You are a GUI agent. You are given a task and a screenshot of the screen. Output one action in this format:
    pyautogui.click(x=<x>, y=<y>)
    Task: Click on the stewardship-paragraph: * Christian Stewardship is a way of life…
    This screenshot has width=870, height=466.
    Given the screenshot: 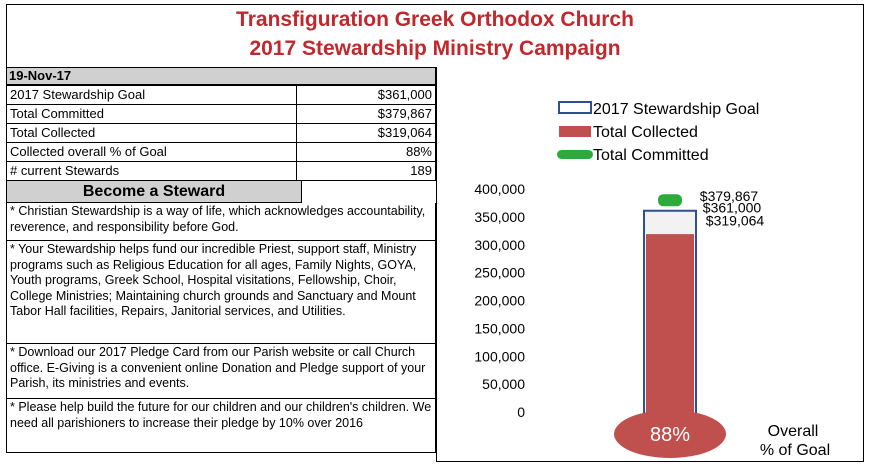 What is the action you would take?
    pyautogui.click(x=221, y=222)
    